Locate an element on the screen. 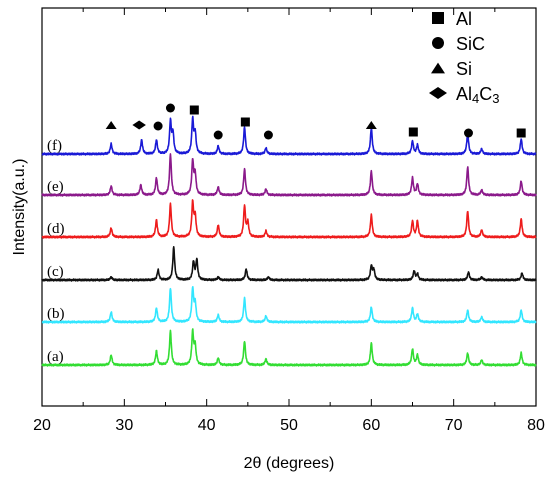  x-axis-title: 2θ (degrees) is located at coordinates (289, 463).